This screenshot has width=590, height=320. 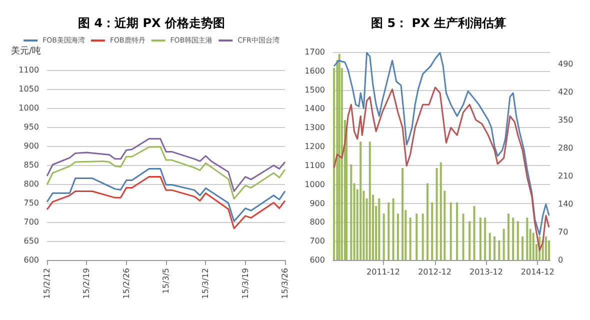 I want to click on y-tick-label: 1700, so click(x=314, y=52).